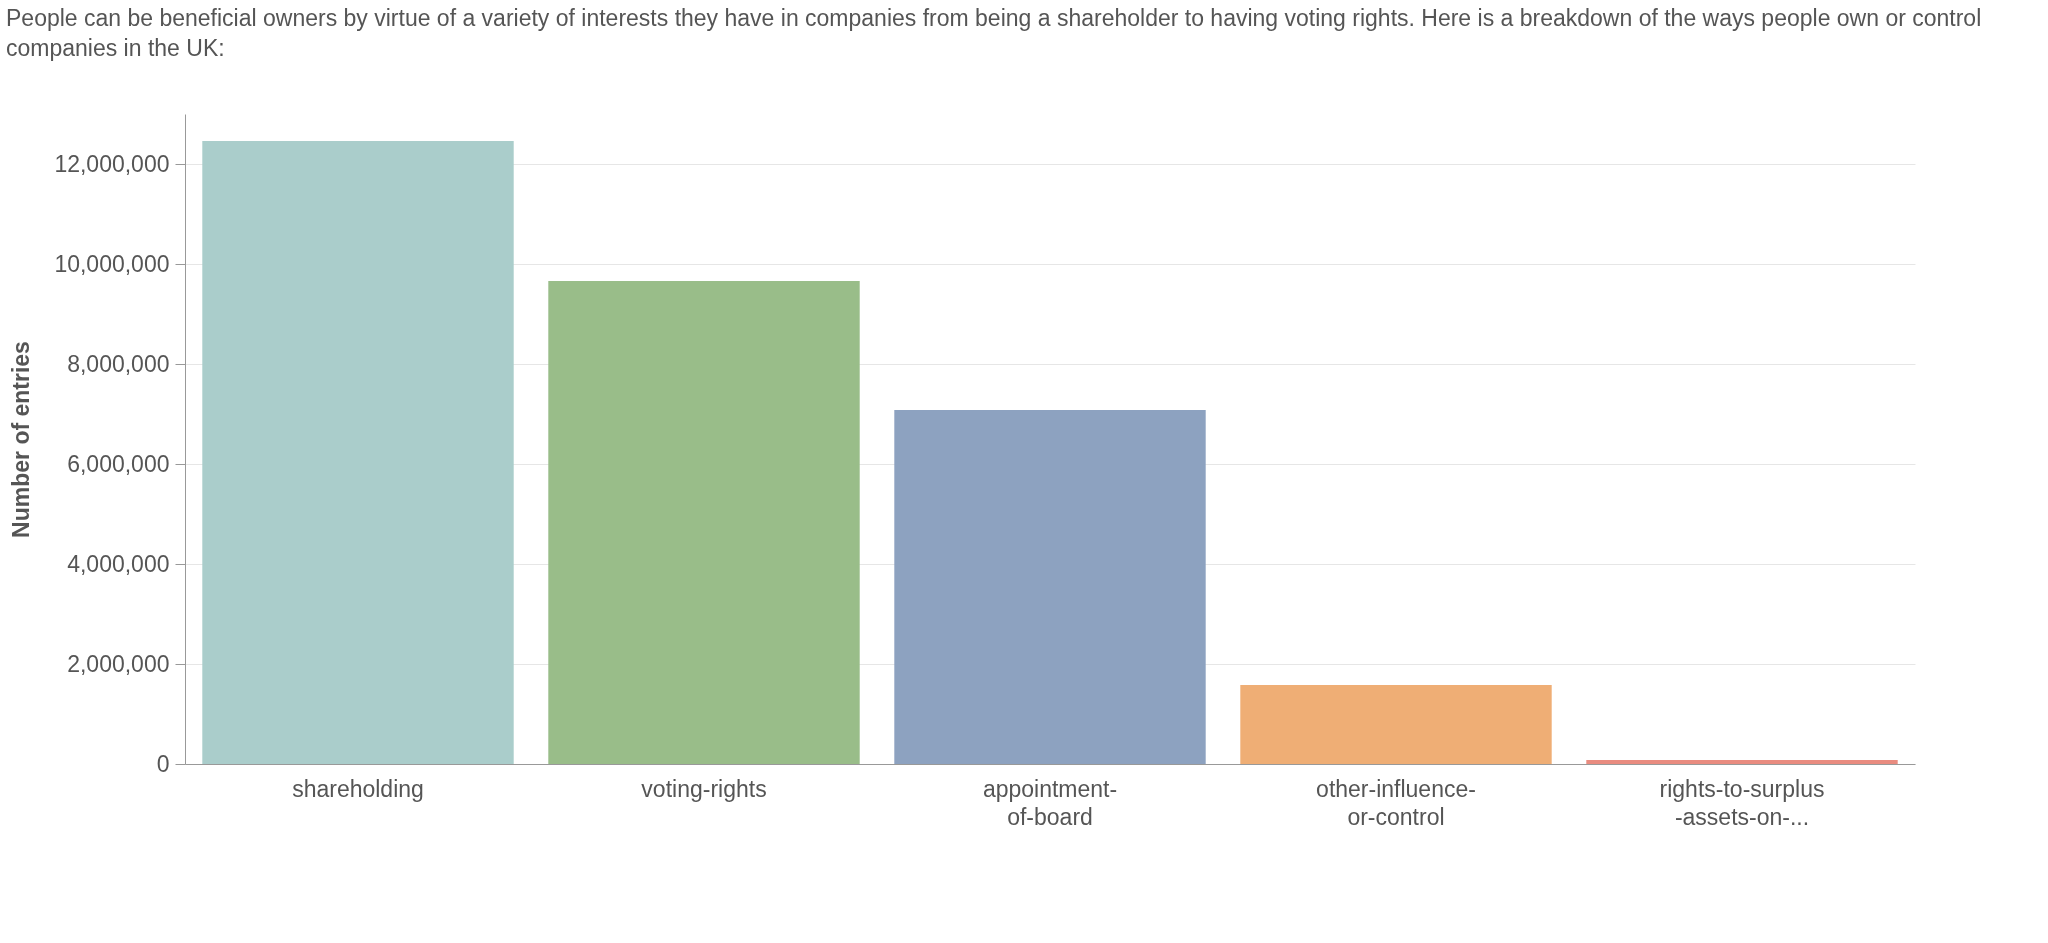  Describe the element at coordinates (118, 663) in the screenshot. I see `y-tick-label: 2,000,000` at that location.